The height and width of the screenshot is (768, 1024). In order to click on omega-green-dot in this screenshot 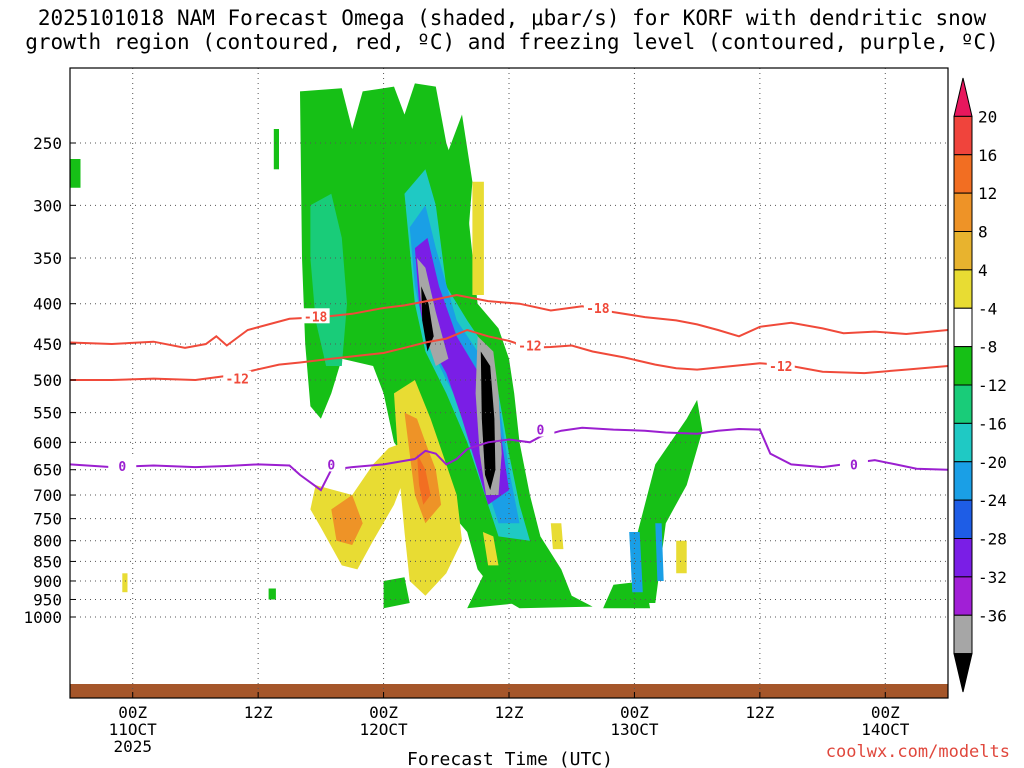, I will do `click(272, 594)`.